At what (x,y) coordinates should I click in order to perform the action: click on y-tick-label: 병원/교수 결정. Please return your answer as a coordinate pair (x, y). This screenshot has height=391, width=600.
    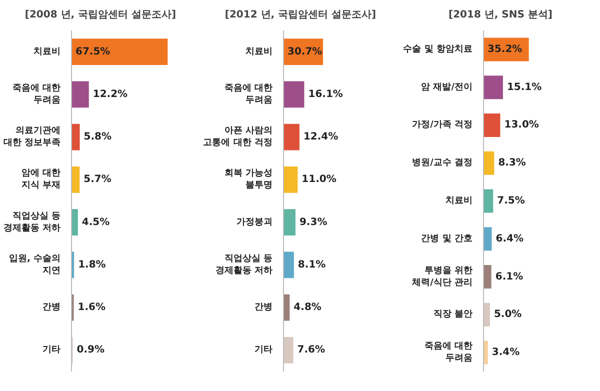
    Looking at the image, I should click on (442, 163).